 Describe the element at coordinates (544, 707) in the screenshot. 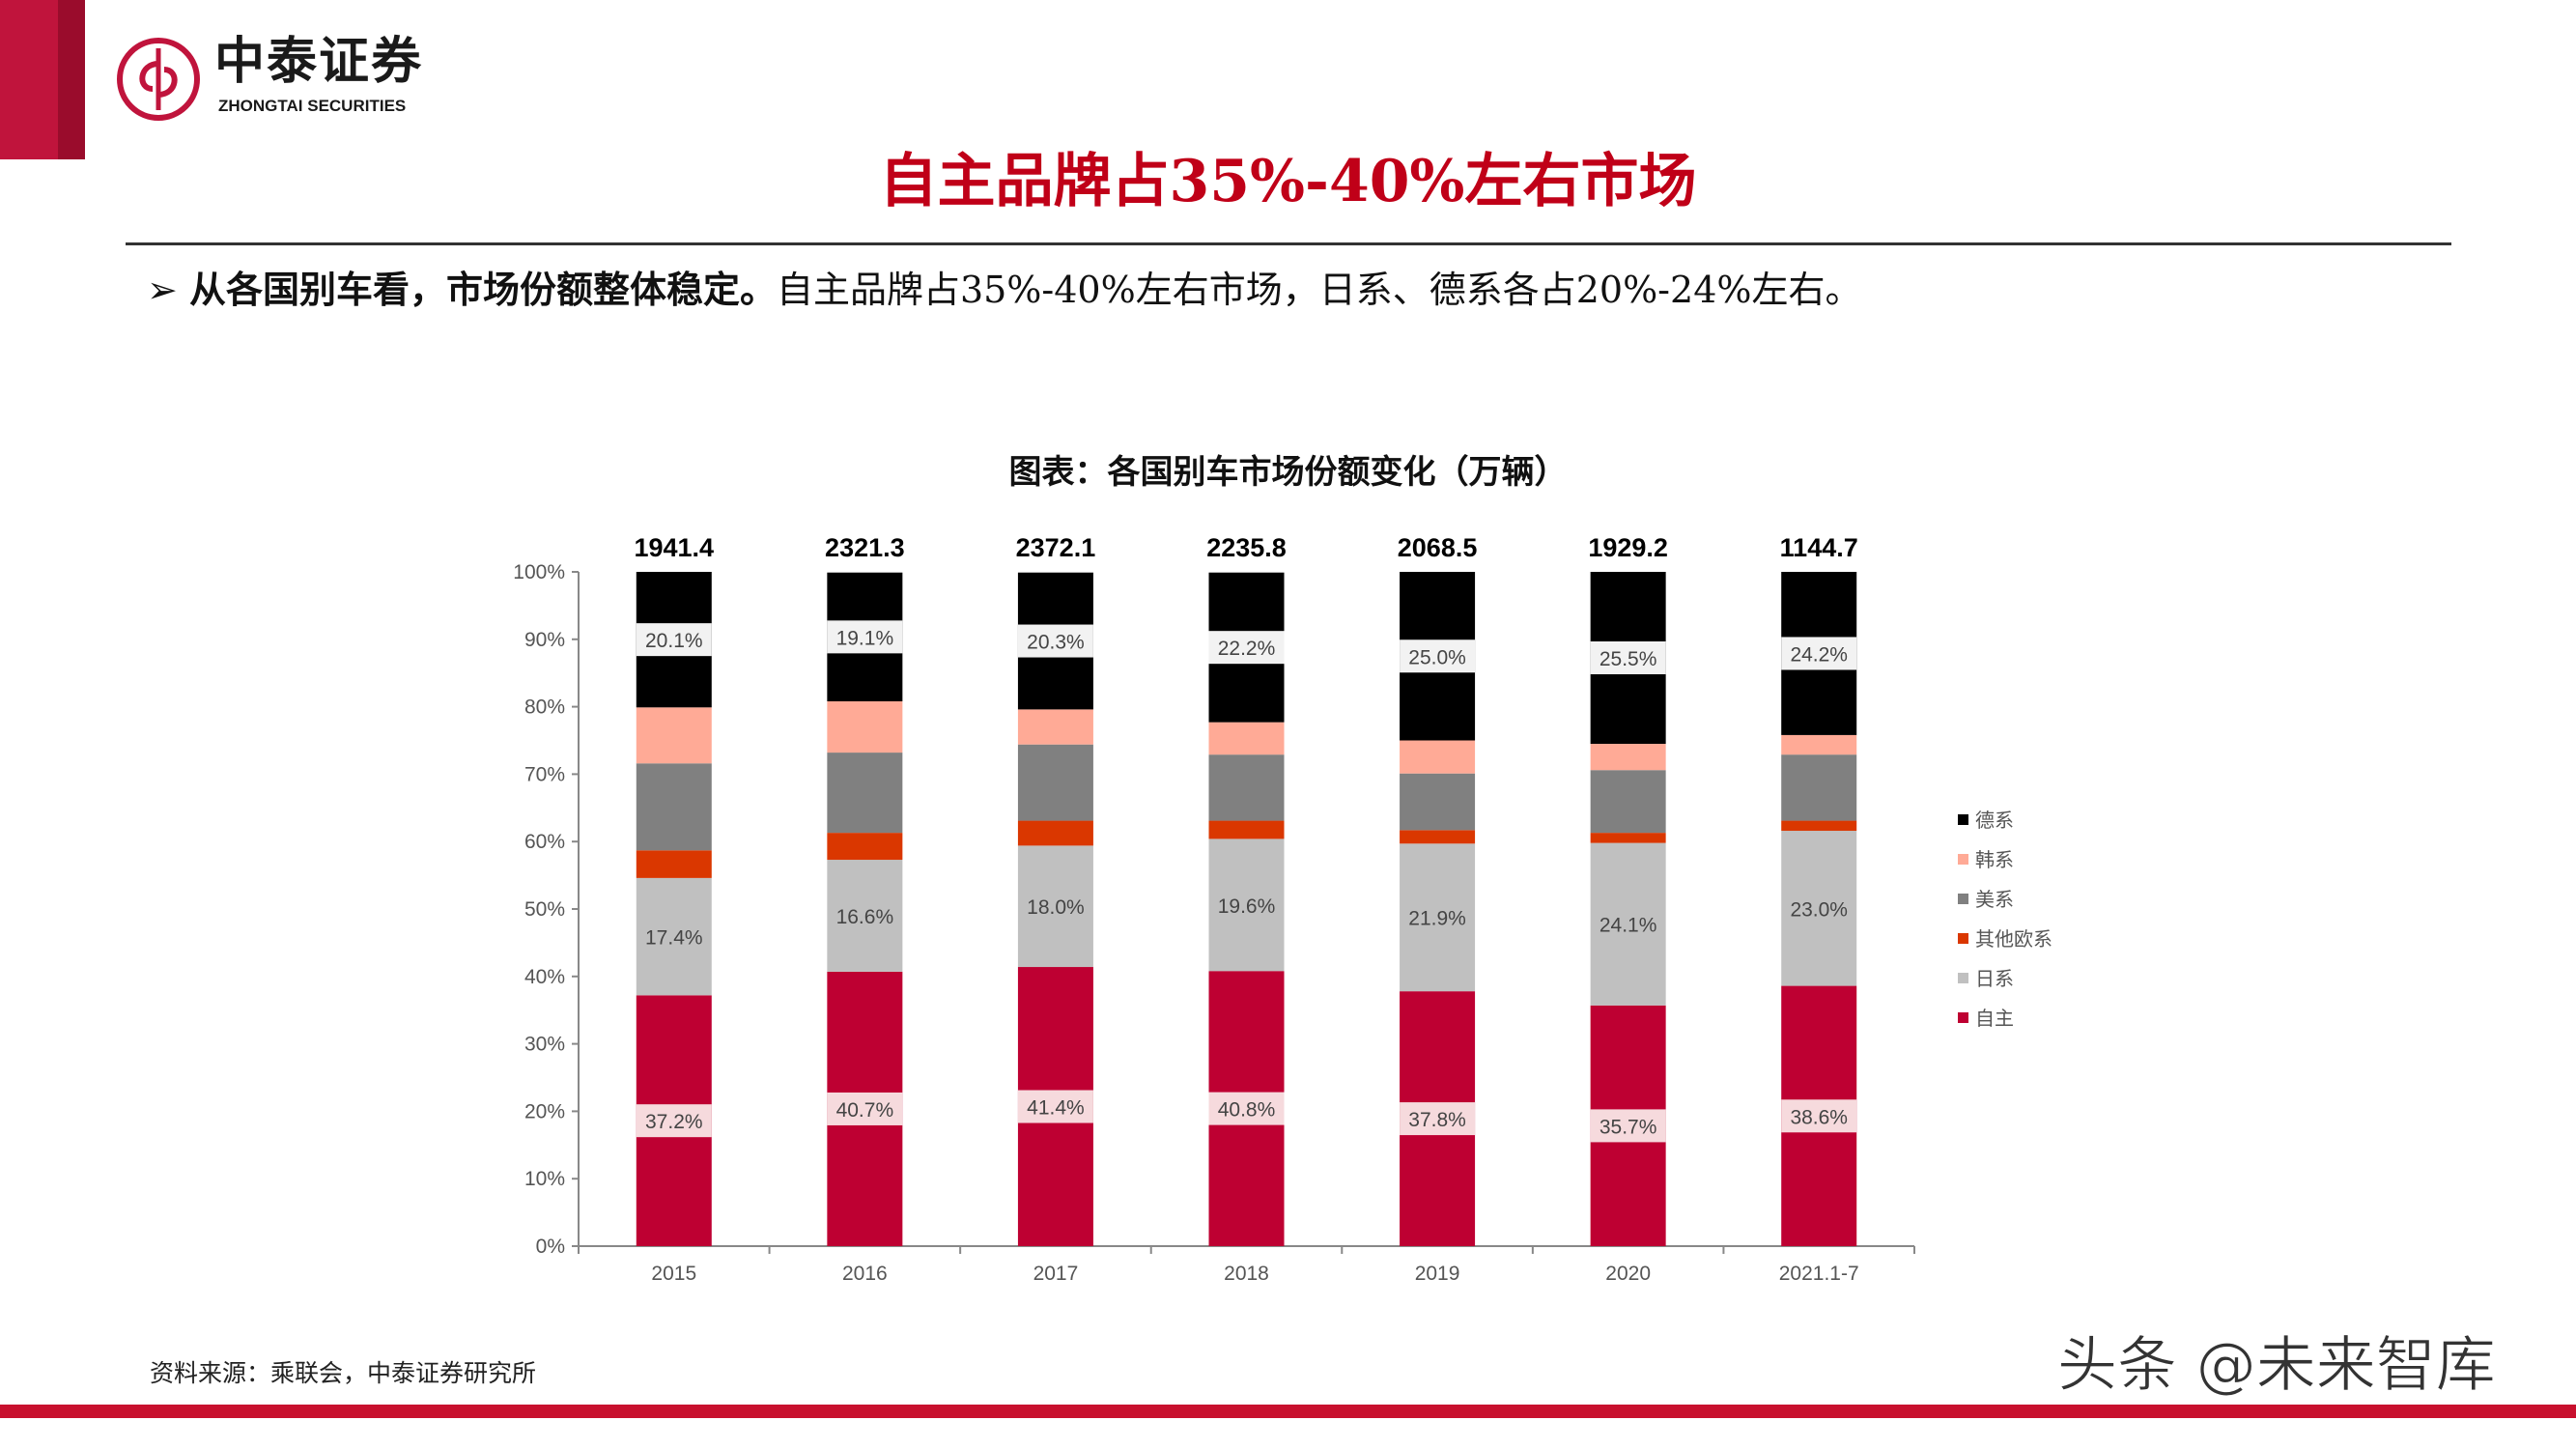

I see `y-tick-label: 80%` at that location.